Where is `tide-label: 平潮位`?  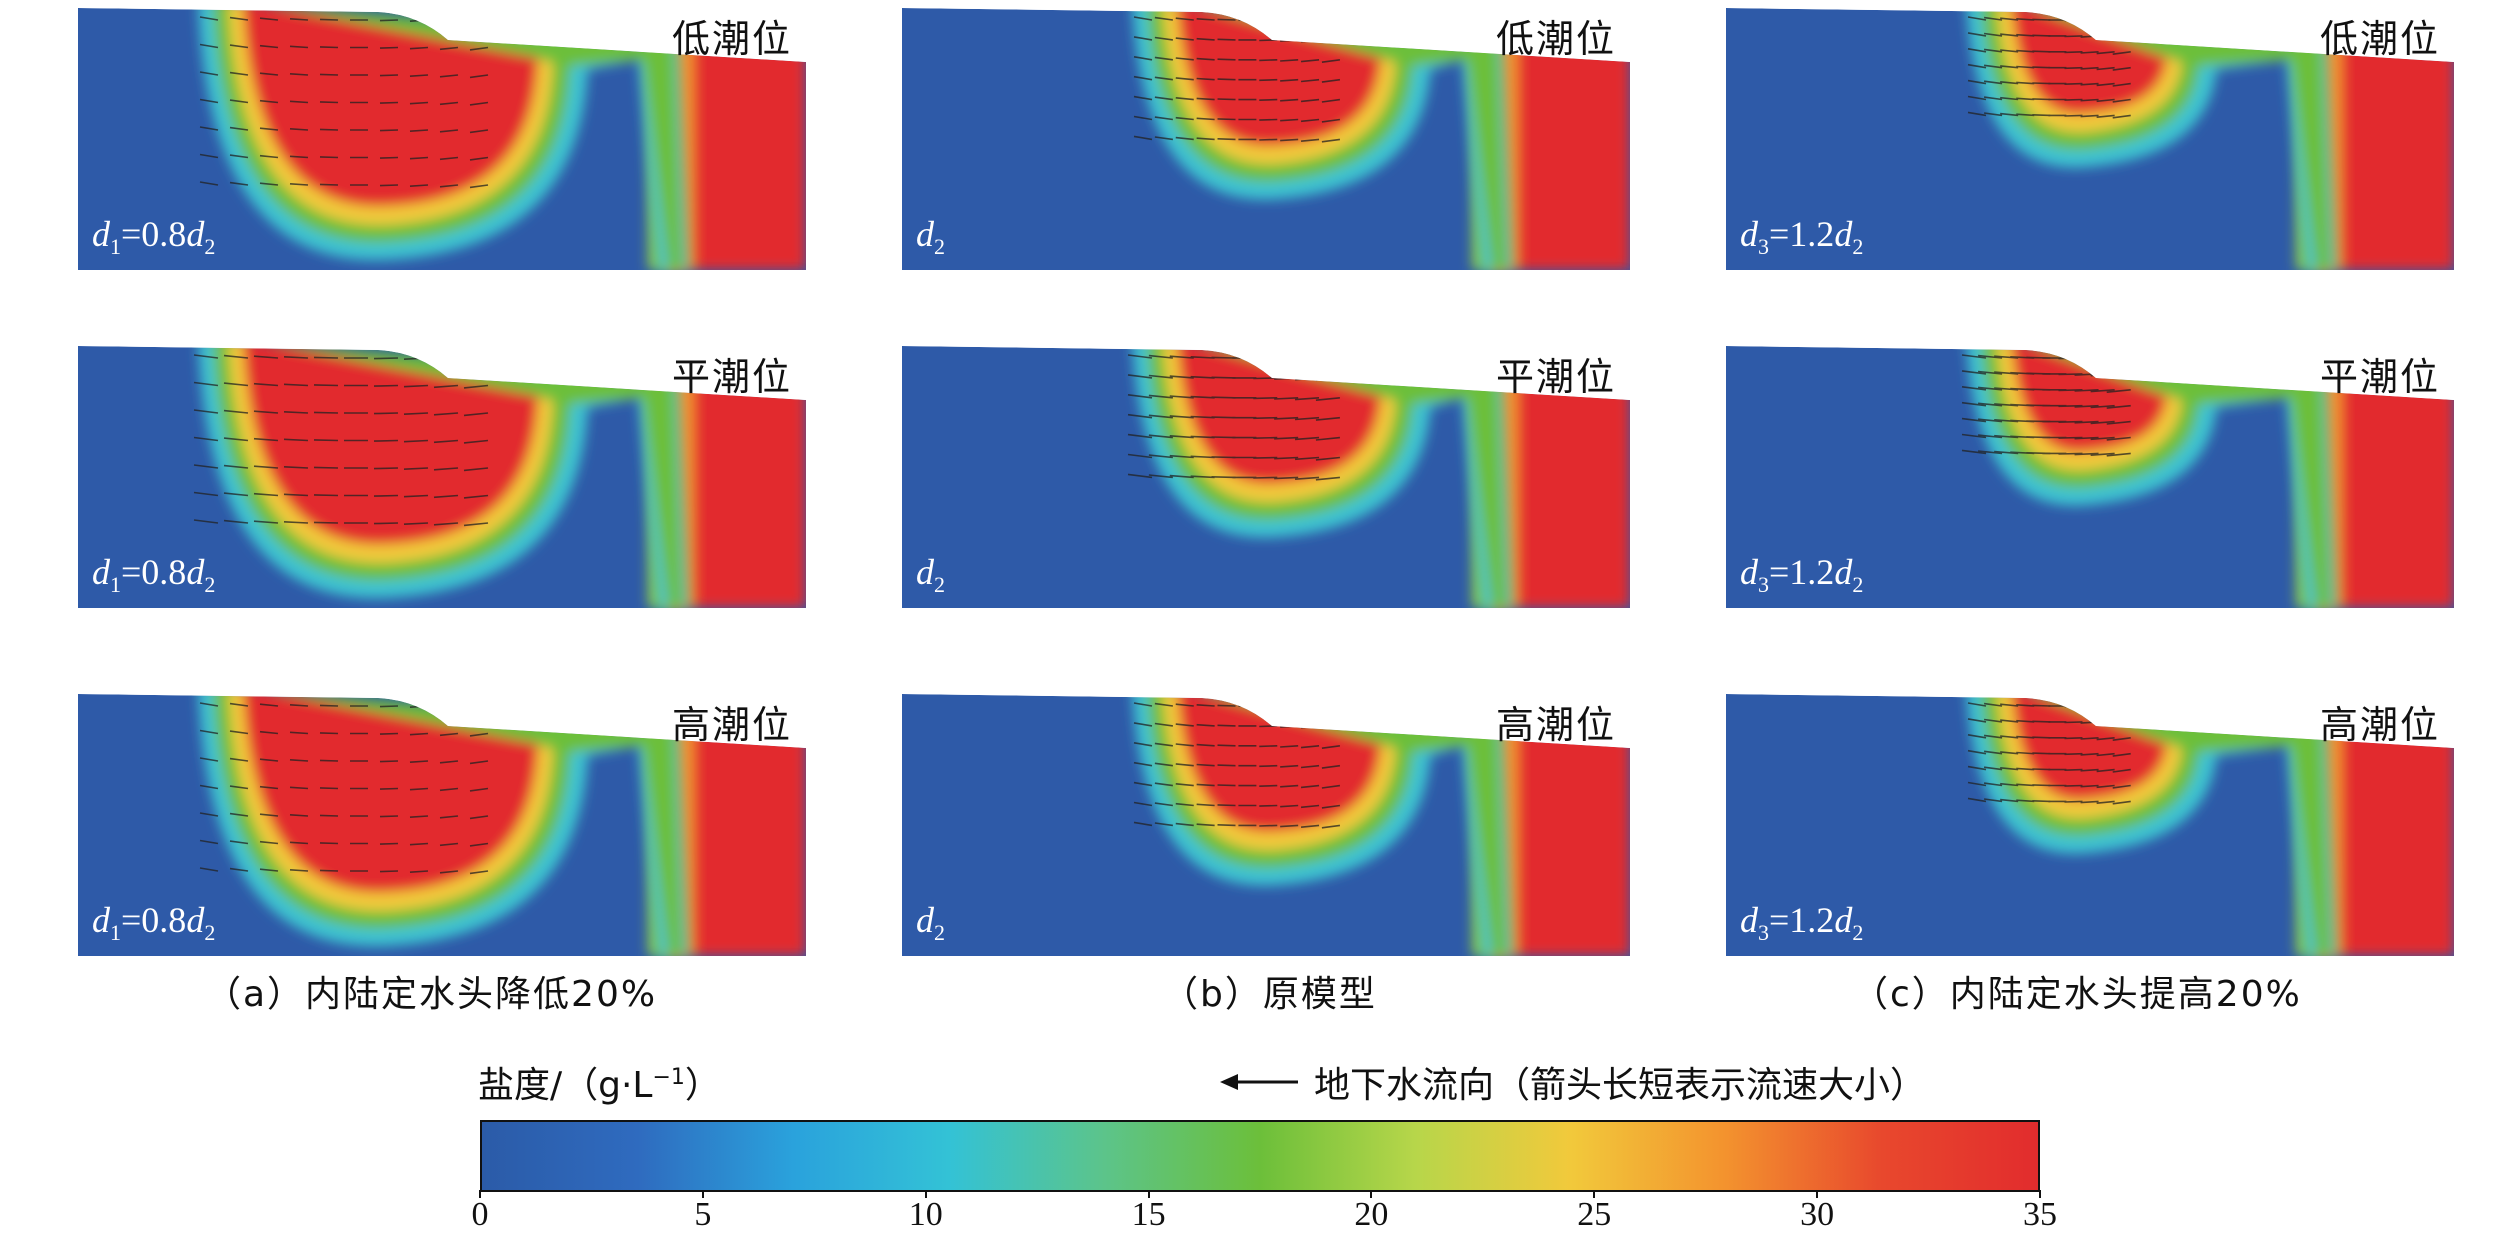 tide-label: 平潮位 is located at coordinates (2379, 377).